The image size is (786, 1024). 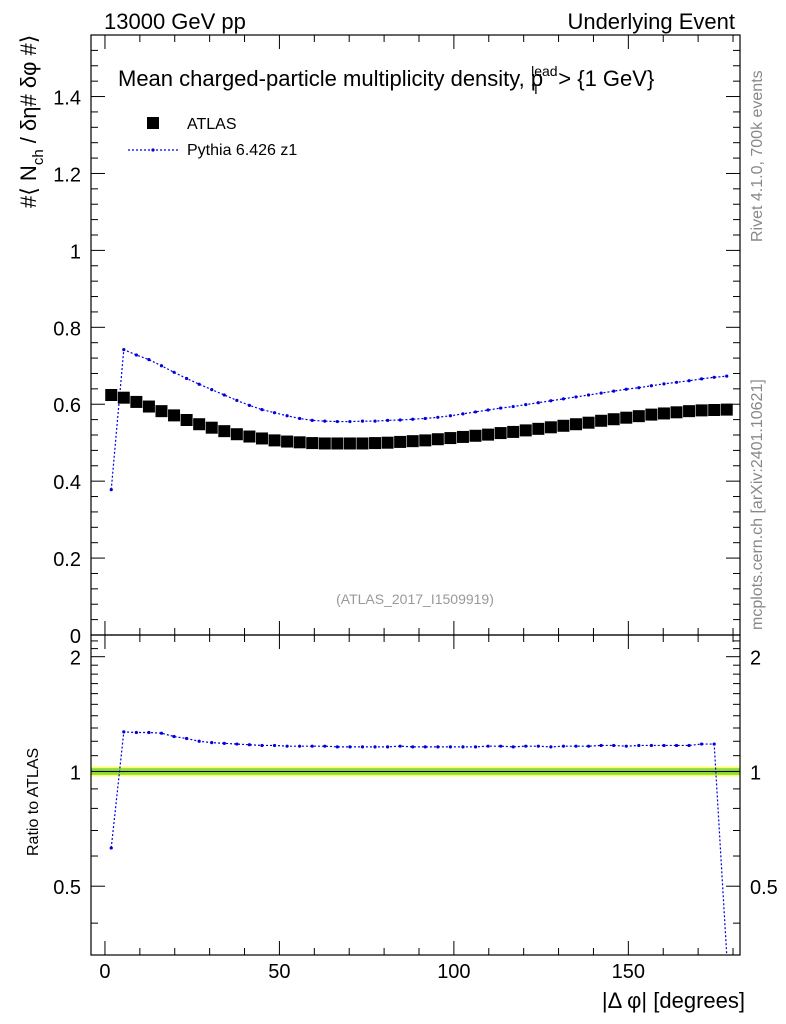 What do you see at coordinates (67, 175) in the screenshot?
I see `main-ytick-label: 1.2` at bounding box center [67, 175].